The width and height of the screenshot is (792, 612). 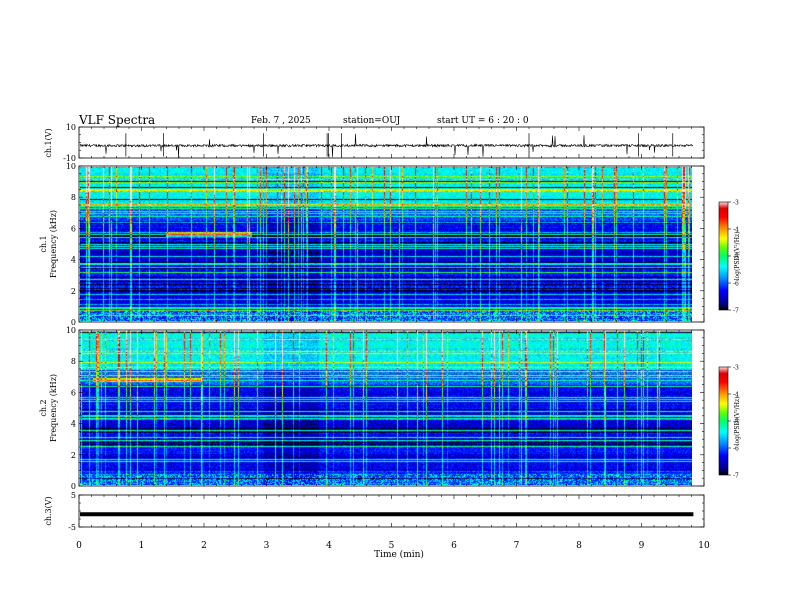 I want to click on colorbar-ch2-label: log(PSD)(V²/Hz), so click(x=737, y=421).